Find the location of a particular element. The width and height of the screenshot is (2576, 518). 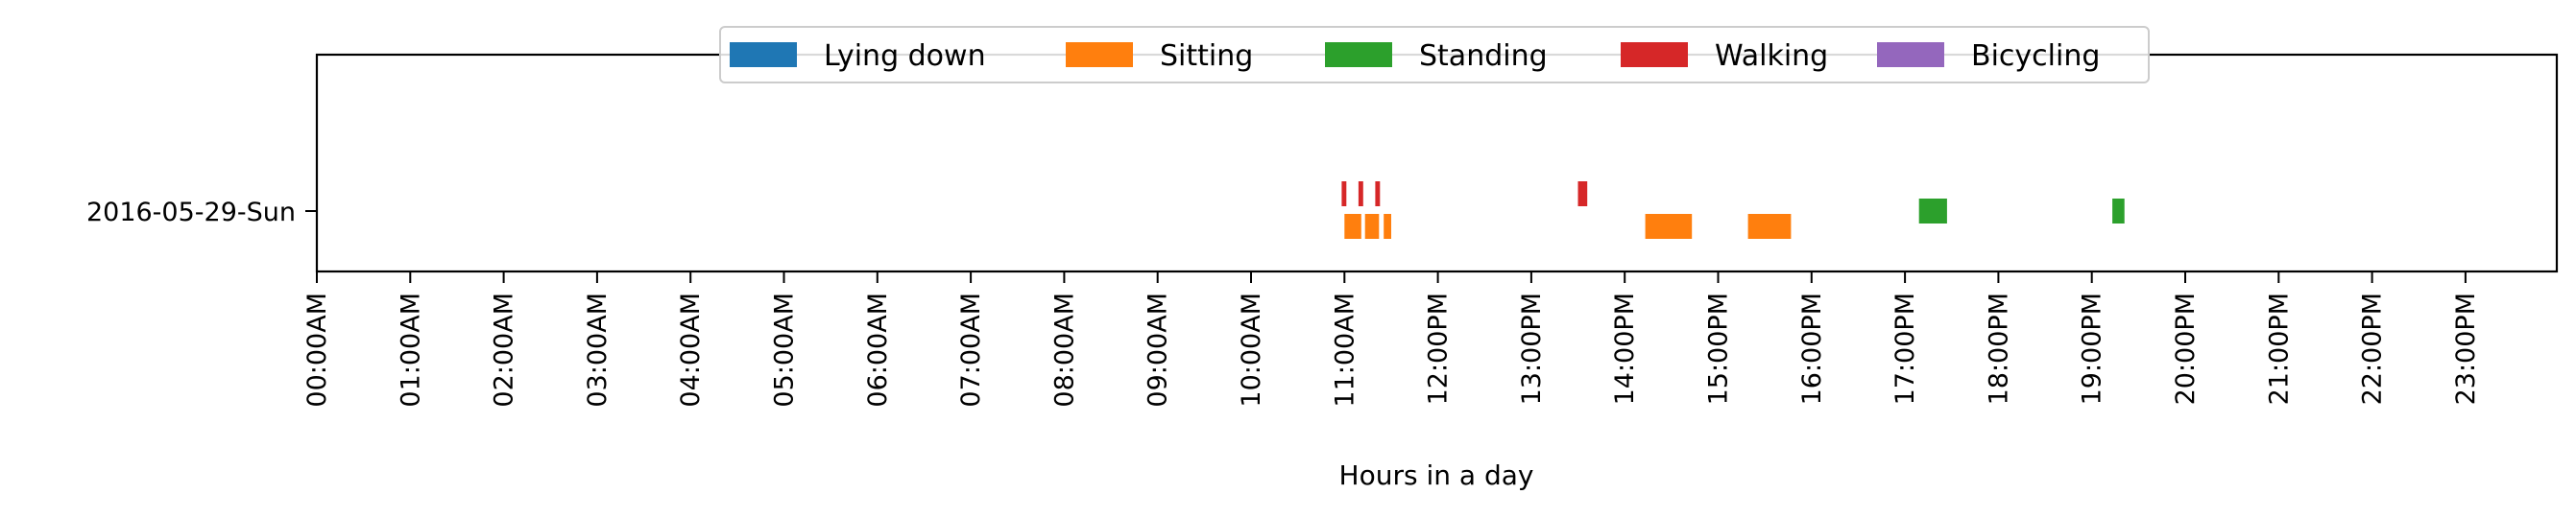

x-tick-label: 07:00AM is located at coordinates (971, 350).